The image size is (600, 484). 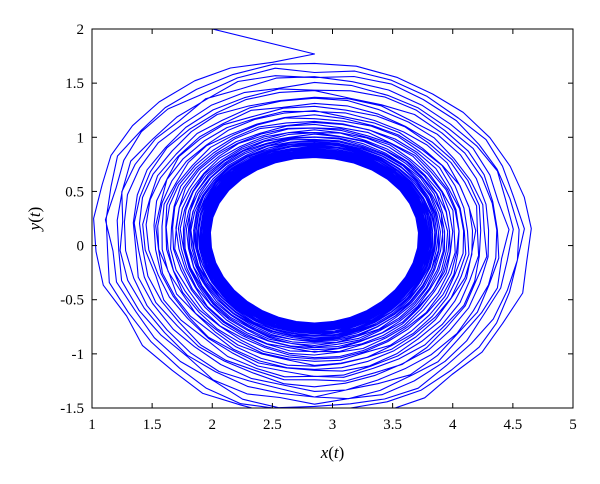 What do you see at coordinates (72, 409) in the screenshot?
I see `y-tick-label: -1.5` at bounding box center [72, 409].